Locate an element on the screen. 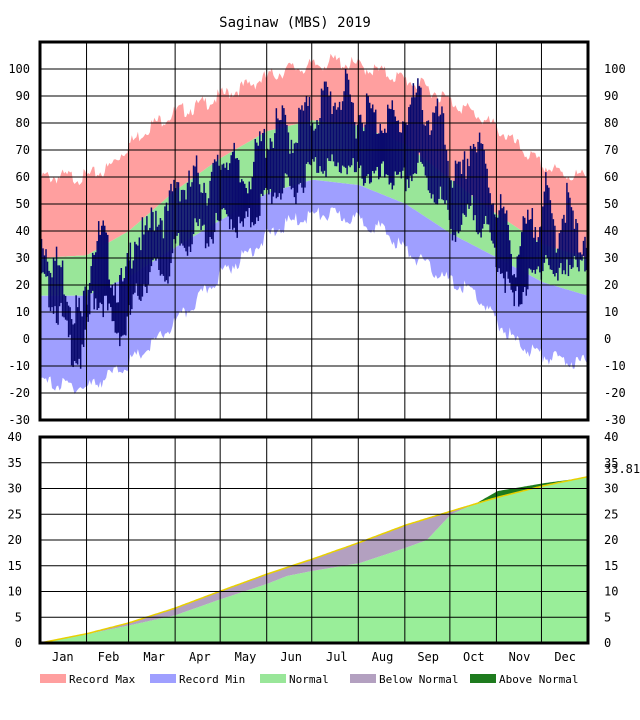  temp-tick-right: -10 is located at coordinates (615, 366).